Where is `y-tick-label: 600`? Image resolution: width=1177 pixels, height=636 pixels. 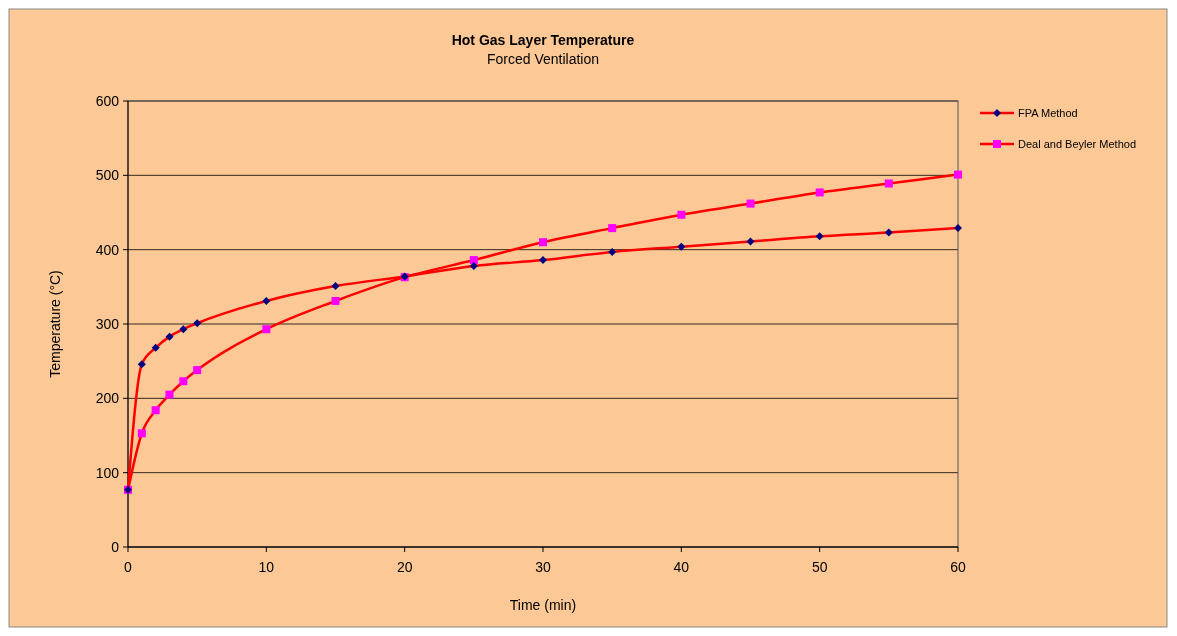 y-tick-label: 600 is located at coordinates (107, 100).